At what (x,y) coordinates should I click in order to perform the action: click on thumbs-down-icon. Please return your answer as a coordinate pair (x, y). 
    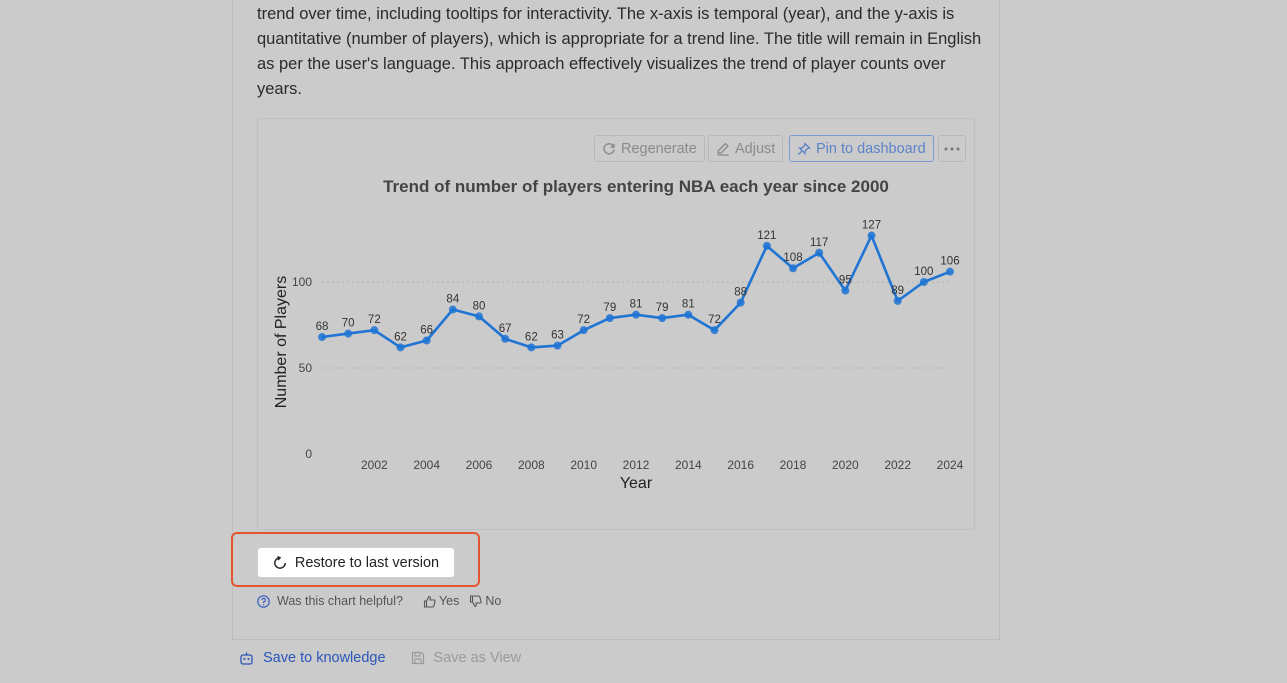
    Looking at the image, I should click on (476, 600).